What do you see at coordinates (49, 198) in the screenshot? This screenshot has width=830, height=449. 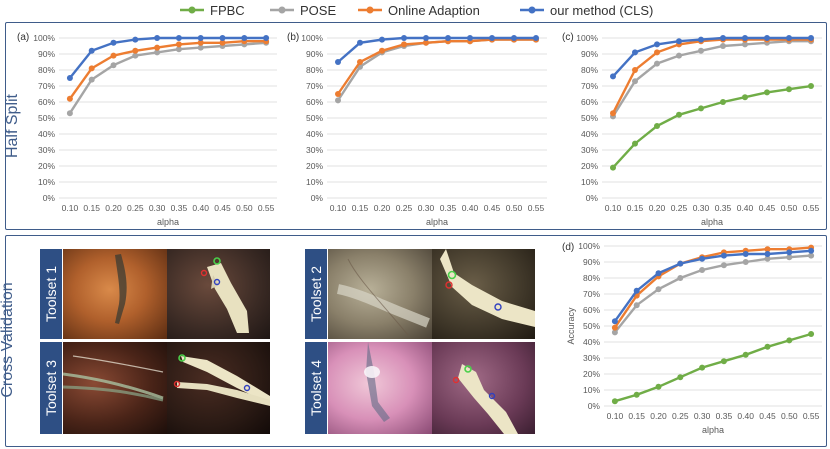 I see `y-tick-label: 0%` at bounding box center [49, 198].